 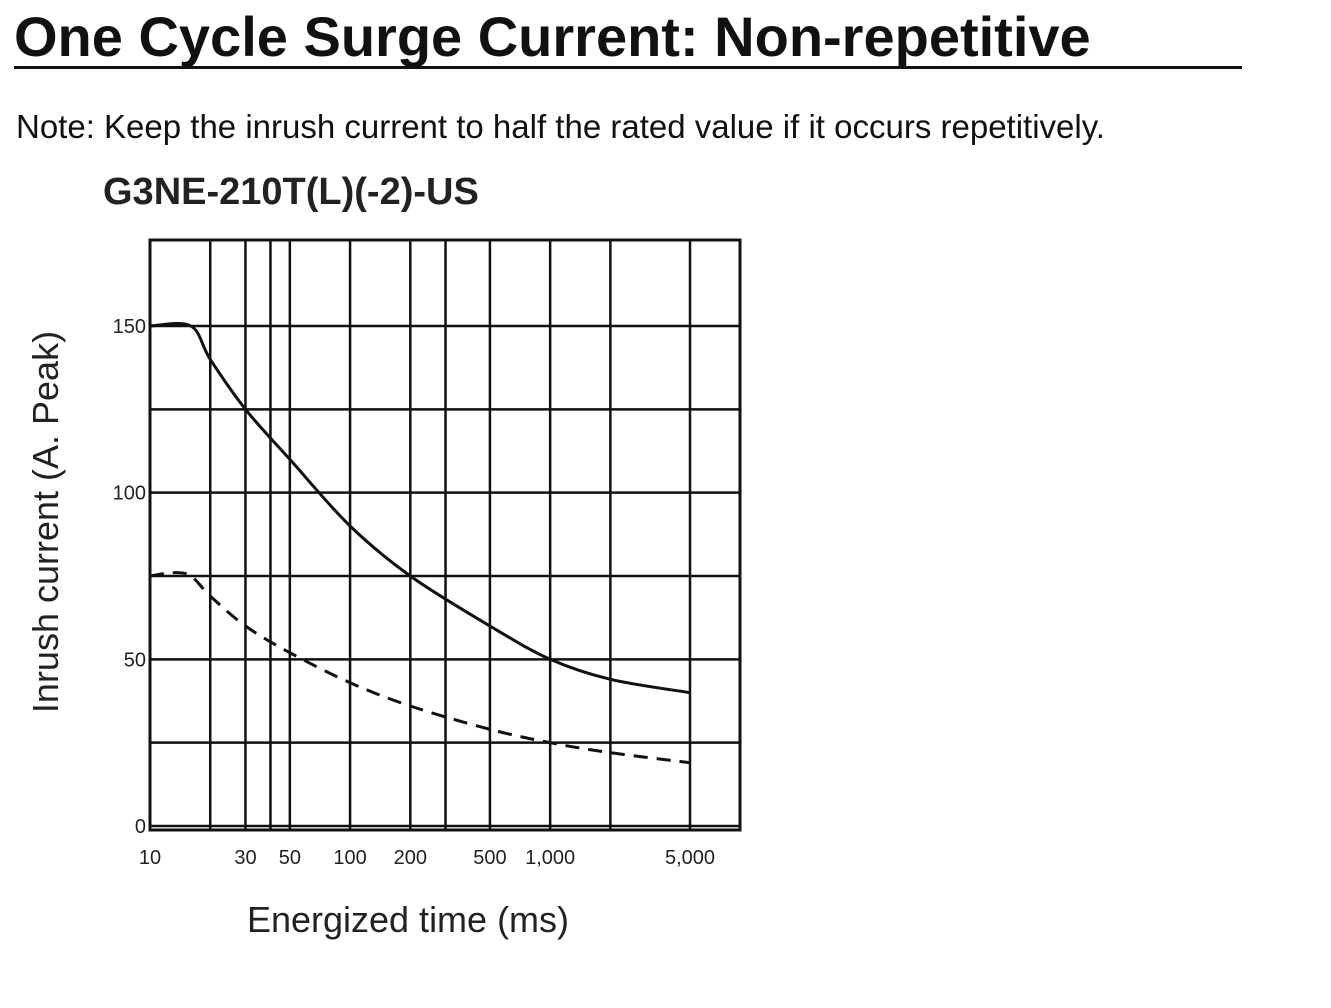 What do you see at coordinates (290, 858) in the screenshot?
I see `x-tick-label: 50` at bounding box center [290, 858].